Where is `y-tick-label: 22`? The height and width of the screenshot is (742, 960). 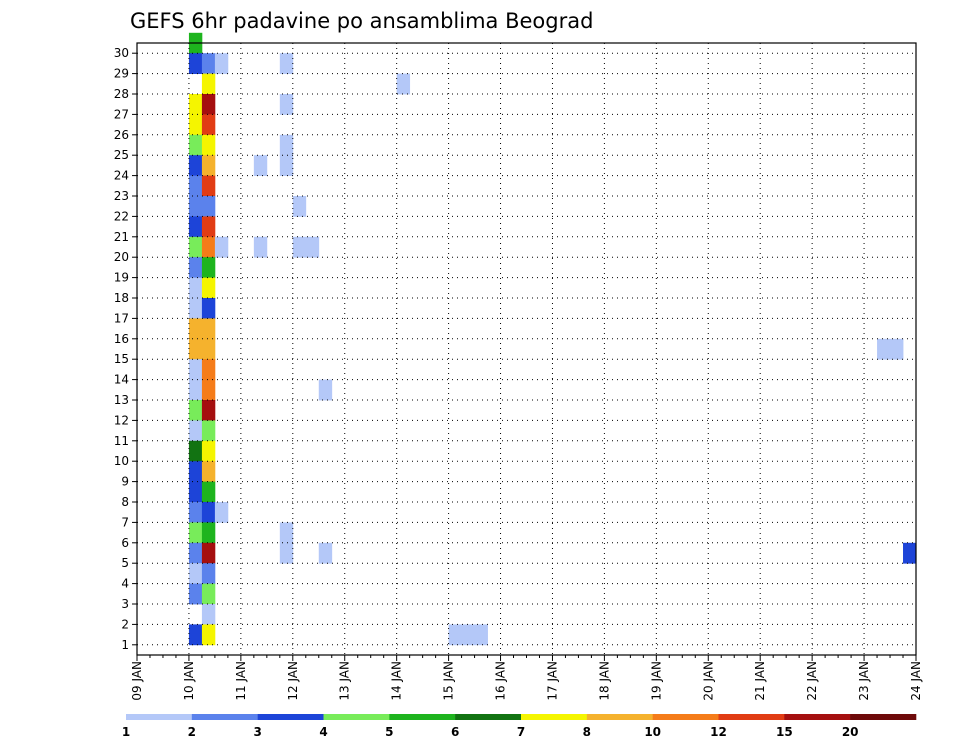 y-tick-label: 22 is located at coordinates (121, 216).